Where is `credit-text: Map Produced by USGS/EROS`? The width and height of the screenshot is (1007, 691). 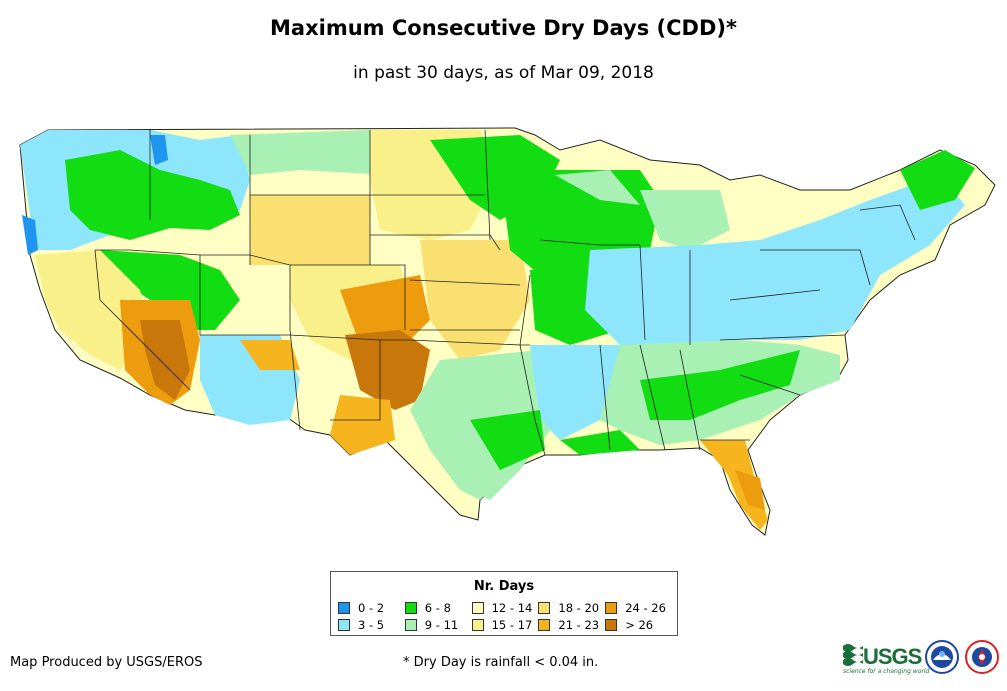
credit-text: Map Produced by USGS/EROS is located at coordinates (106, 662).